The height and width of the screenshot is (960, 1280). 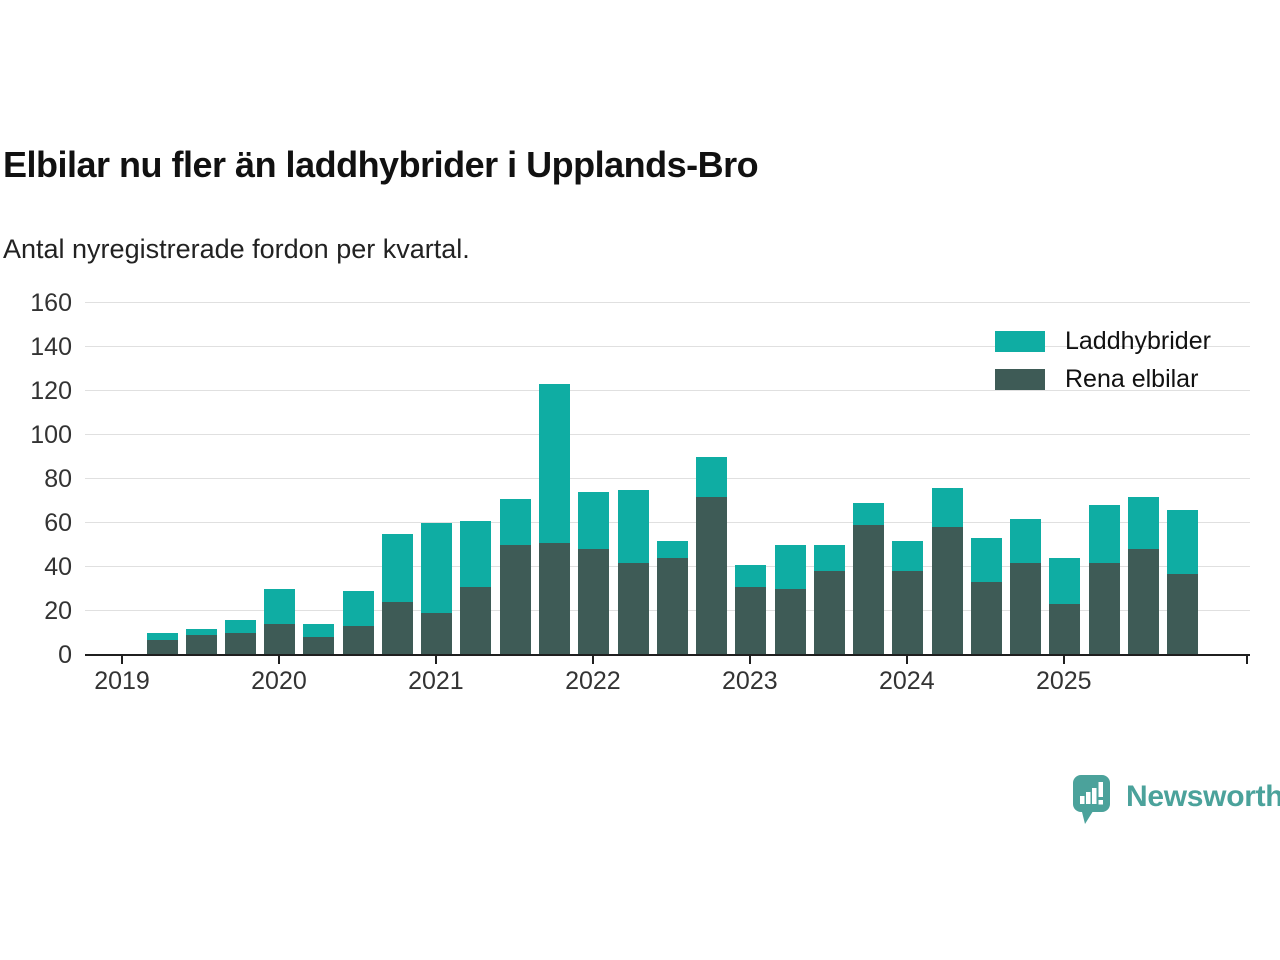 I want to click on x-tick-label: 2024, so click(x=906, y=681).